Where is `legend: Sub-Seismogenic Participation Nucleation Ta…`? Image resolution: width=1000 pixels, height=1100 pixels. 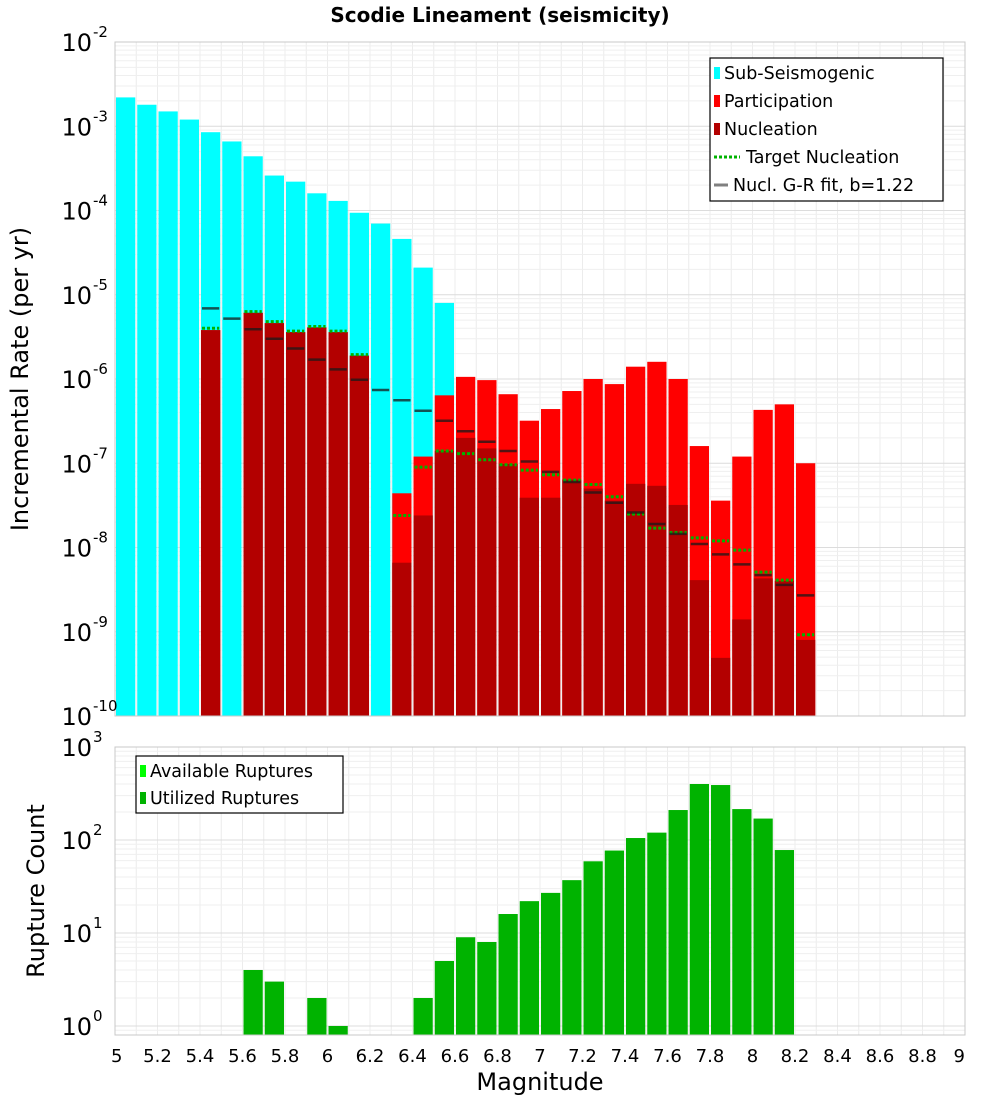 legend: Sub-Seismogenic Participation Nucleation Ta… is located at coordinates (826, 129).